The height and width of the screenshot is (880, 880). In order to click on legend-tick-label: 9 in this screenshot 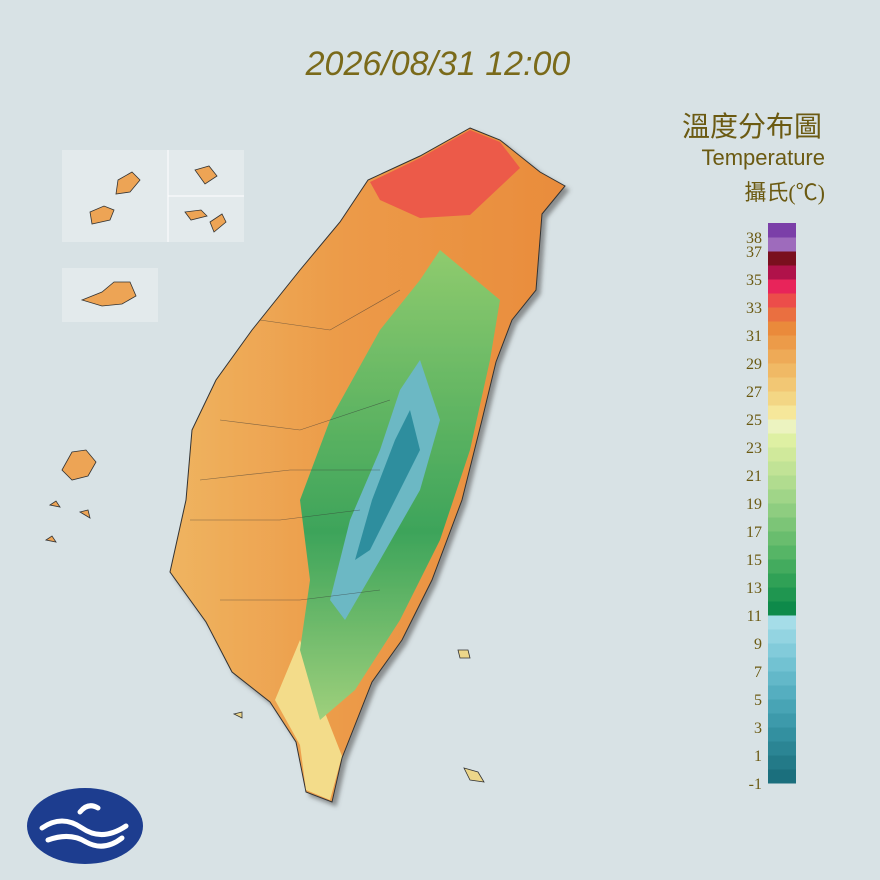, I will do `click(758, 644)`.